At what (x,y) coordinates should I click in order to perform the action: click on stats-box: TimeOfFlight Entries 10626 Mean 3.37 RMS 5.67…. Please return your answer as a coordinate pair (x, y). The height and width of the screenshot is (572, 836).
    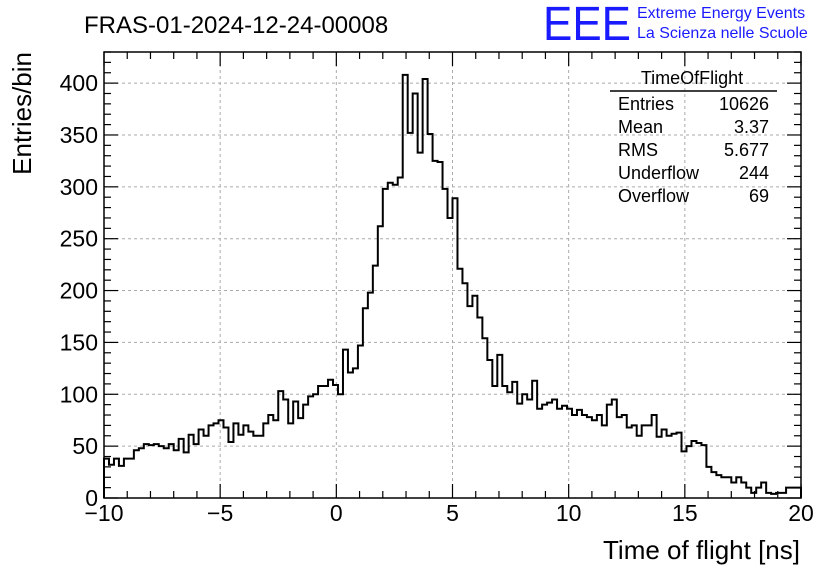
    Looking at the image, I should click on (693, 137).